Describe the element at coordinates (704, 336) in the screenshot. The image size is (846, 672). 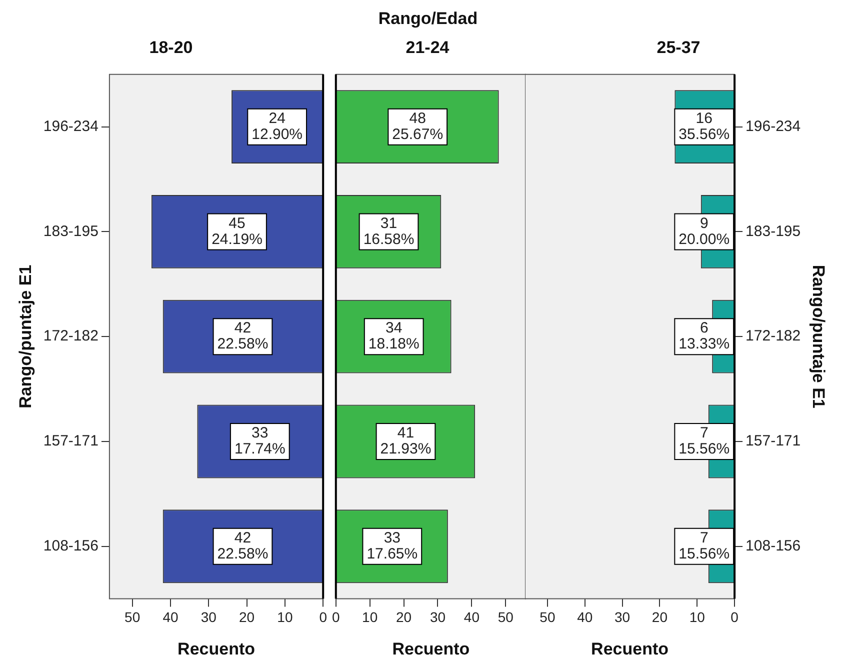
I see `data-label: 6 13.33%` at that location.